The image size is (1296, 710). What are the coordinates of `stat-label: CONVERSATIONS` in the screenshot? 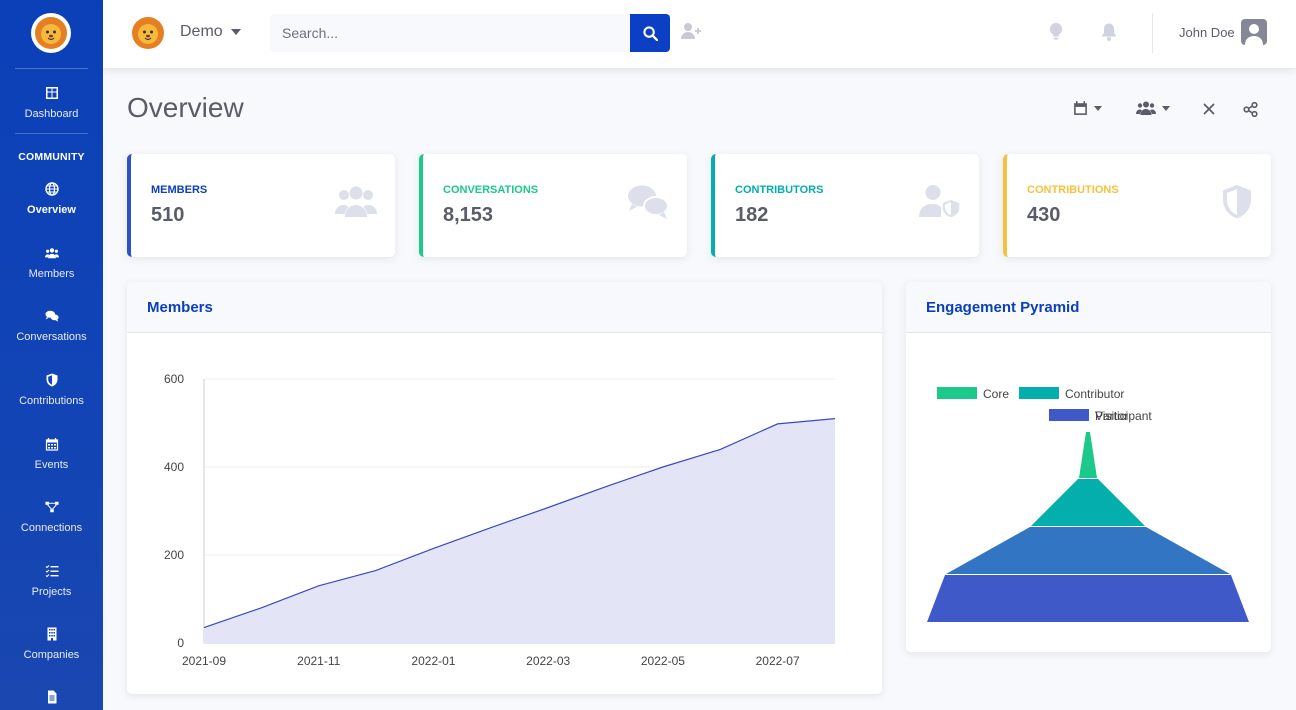 It's located at (491, 190).